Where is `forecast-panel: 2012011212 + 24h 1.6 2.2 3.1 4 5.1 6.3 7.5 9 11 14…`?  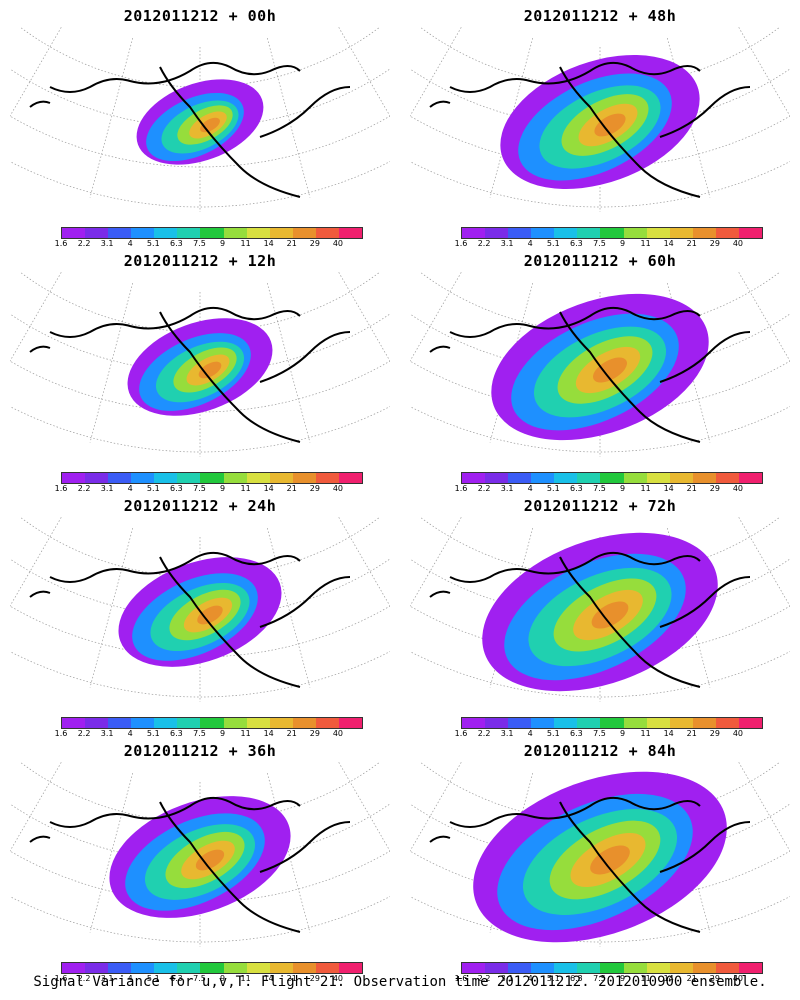 forecast-panel: 2012011212 + 24h 1.6 2.2 3.1 4 5.1 6.3 7.5 9 11 14… is located at coordinates (200, 617).